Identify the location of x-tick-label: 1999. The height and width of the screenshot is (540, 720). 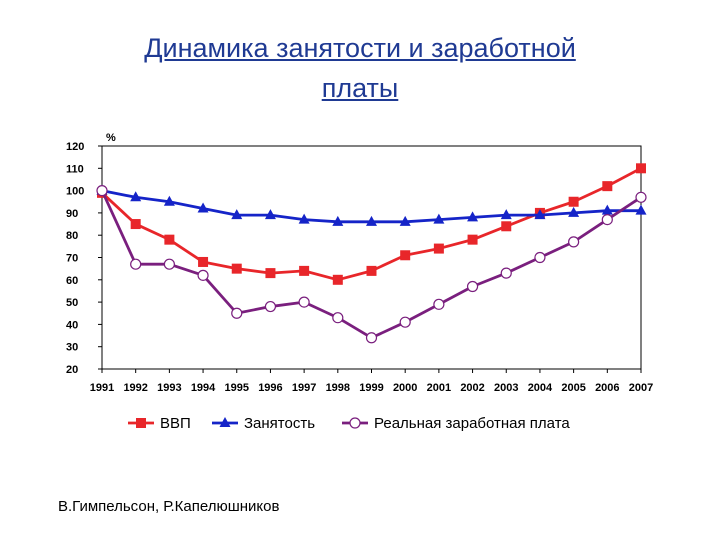
(371, 388).